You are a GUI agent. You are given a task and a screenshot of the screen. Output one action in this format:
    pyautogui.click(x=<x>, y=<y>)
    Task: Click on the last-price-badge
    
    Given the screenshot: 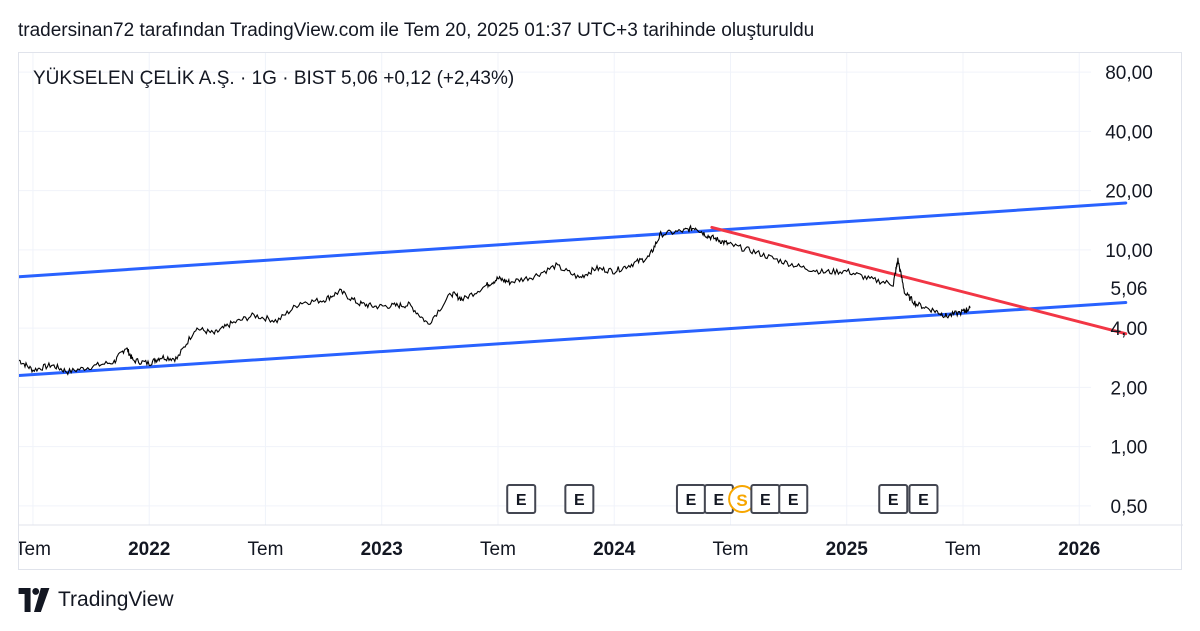 What is the action you would take?
    pyautogui.click(x=1132, y=288)
    